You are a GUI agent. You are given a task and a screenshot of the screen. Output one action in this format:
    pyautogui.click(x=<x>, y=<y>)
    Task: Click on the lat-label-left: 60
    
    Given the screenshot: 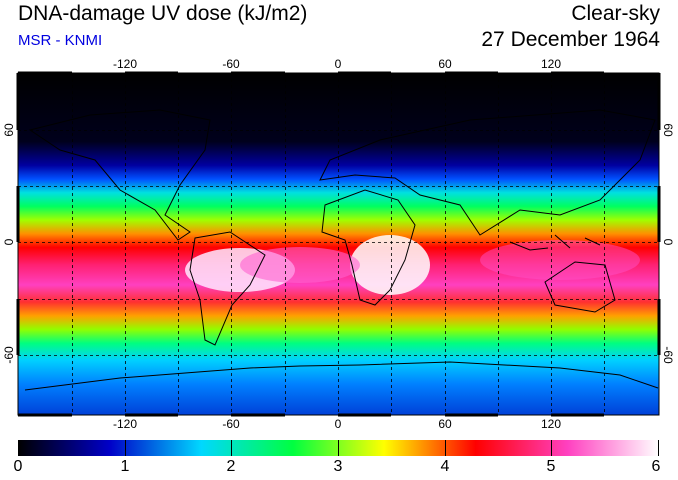 What is the action you would take?
    pyautogui.click(x=9, y=130)
    